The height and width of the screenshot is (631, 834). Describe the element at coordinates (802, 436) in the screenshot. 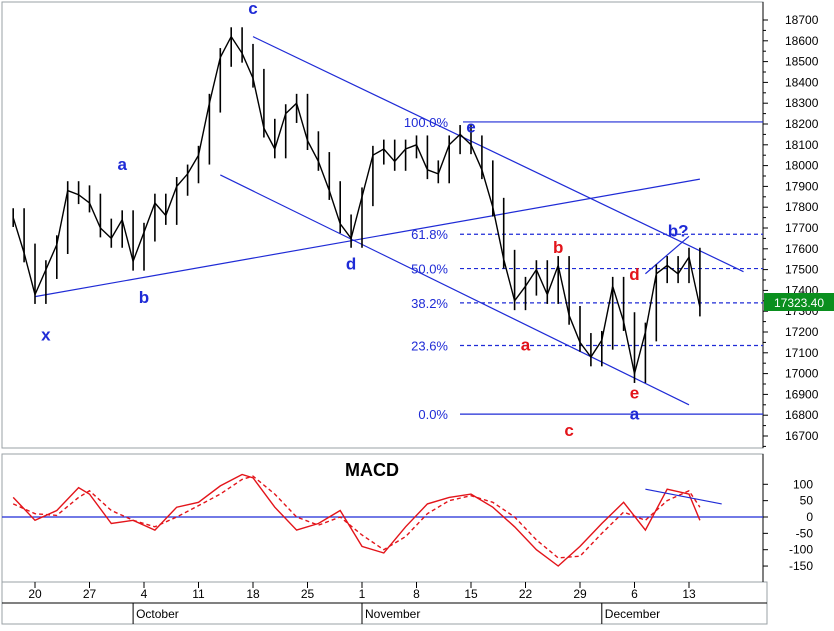

I see `price-y-tick-label: 16700` at that location.